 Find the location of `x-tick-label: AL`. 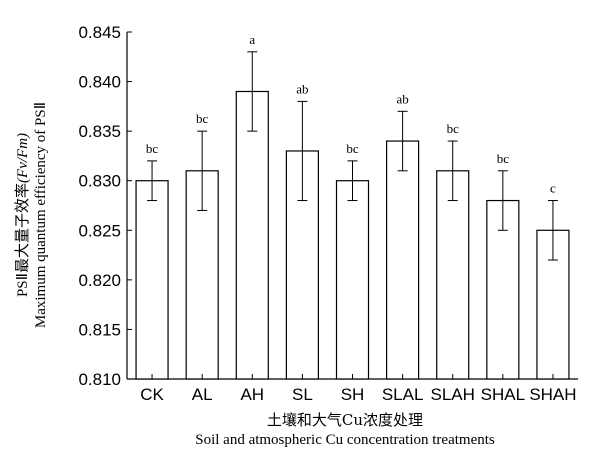

x-tick-label: AL is located at coordinates (202, 394).